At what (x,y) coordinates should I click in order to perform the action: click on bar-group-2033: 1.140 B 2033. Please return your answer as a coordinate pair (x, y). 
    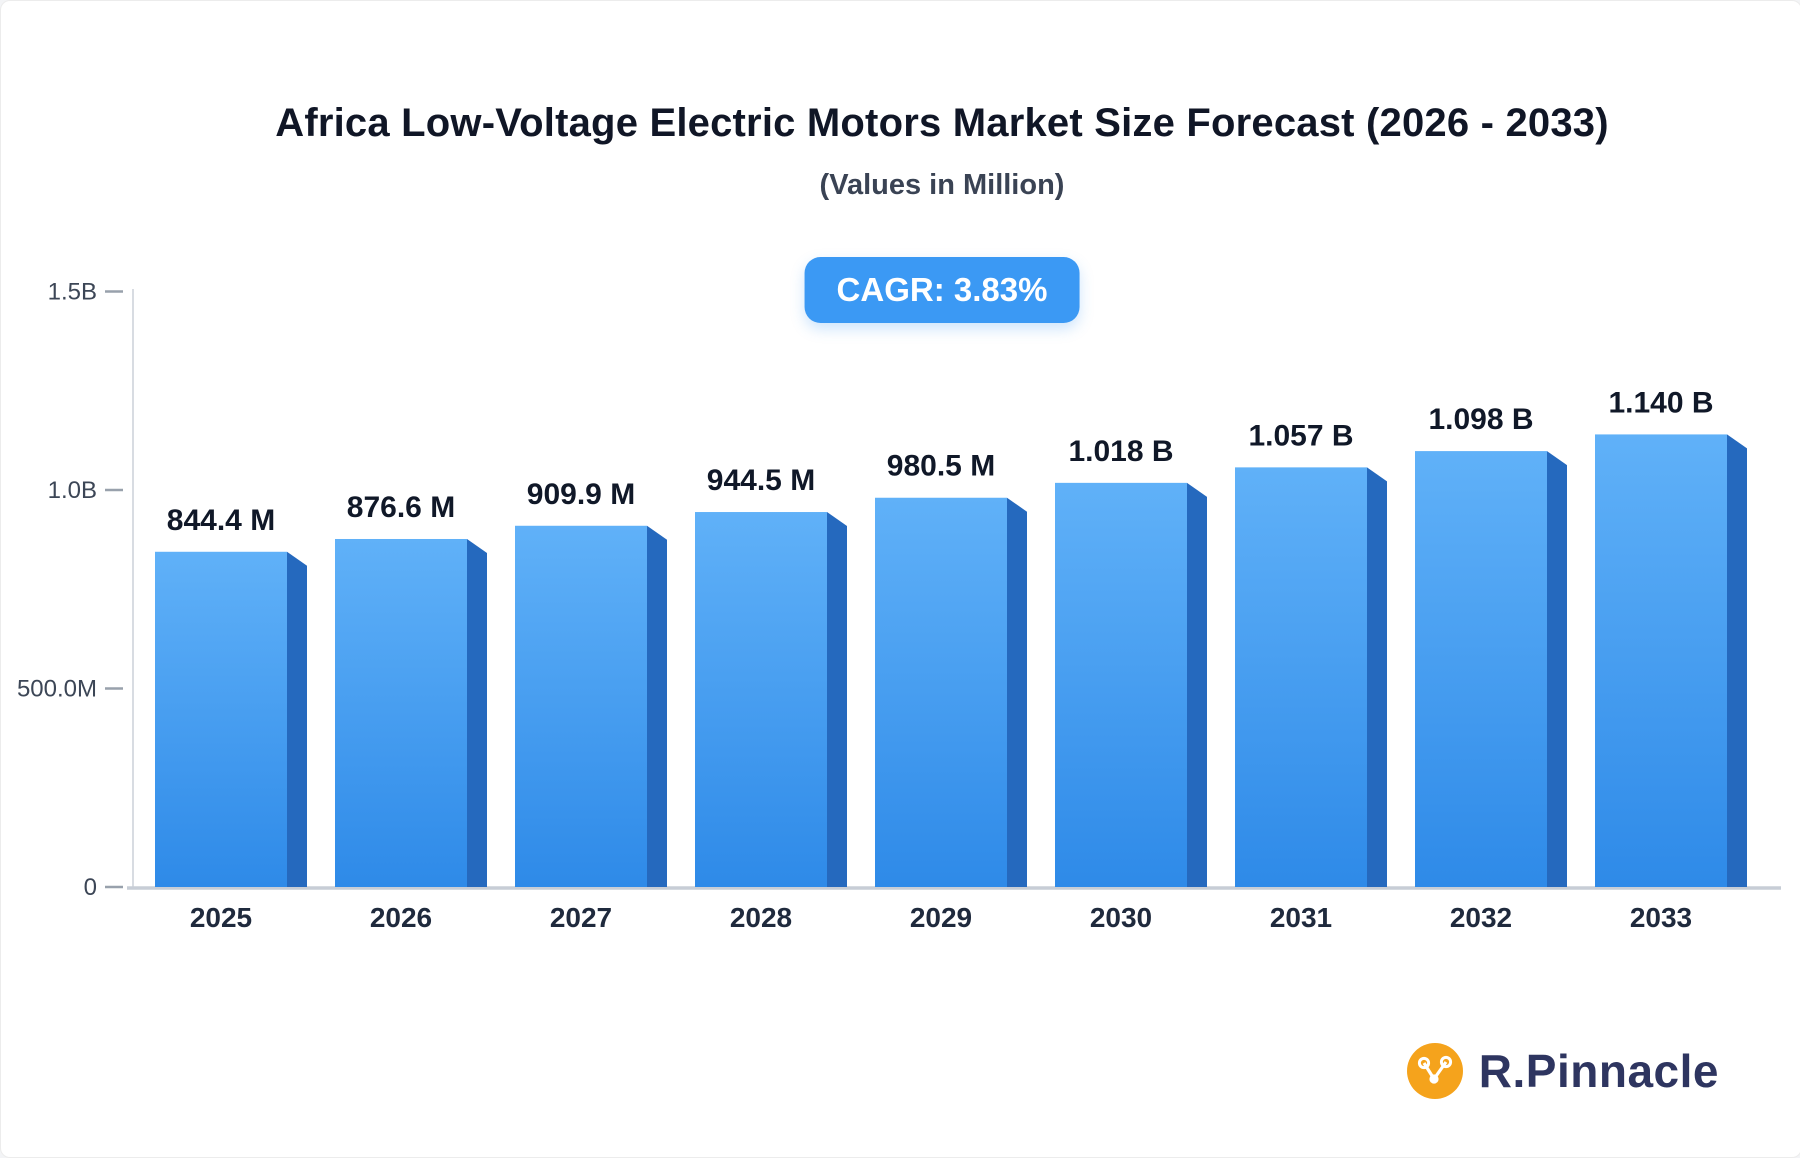
    Looking at the image, I should click on (1671, 659).